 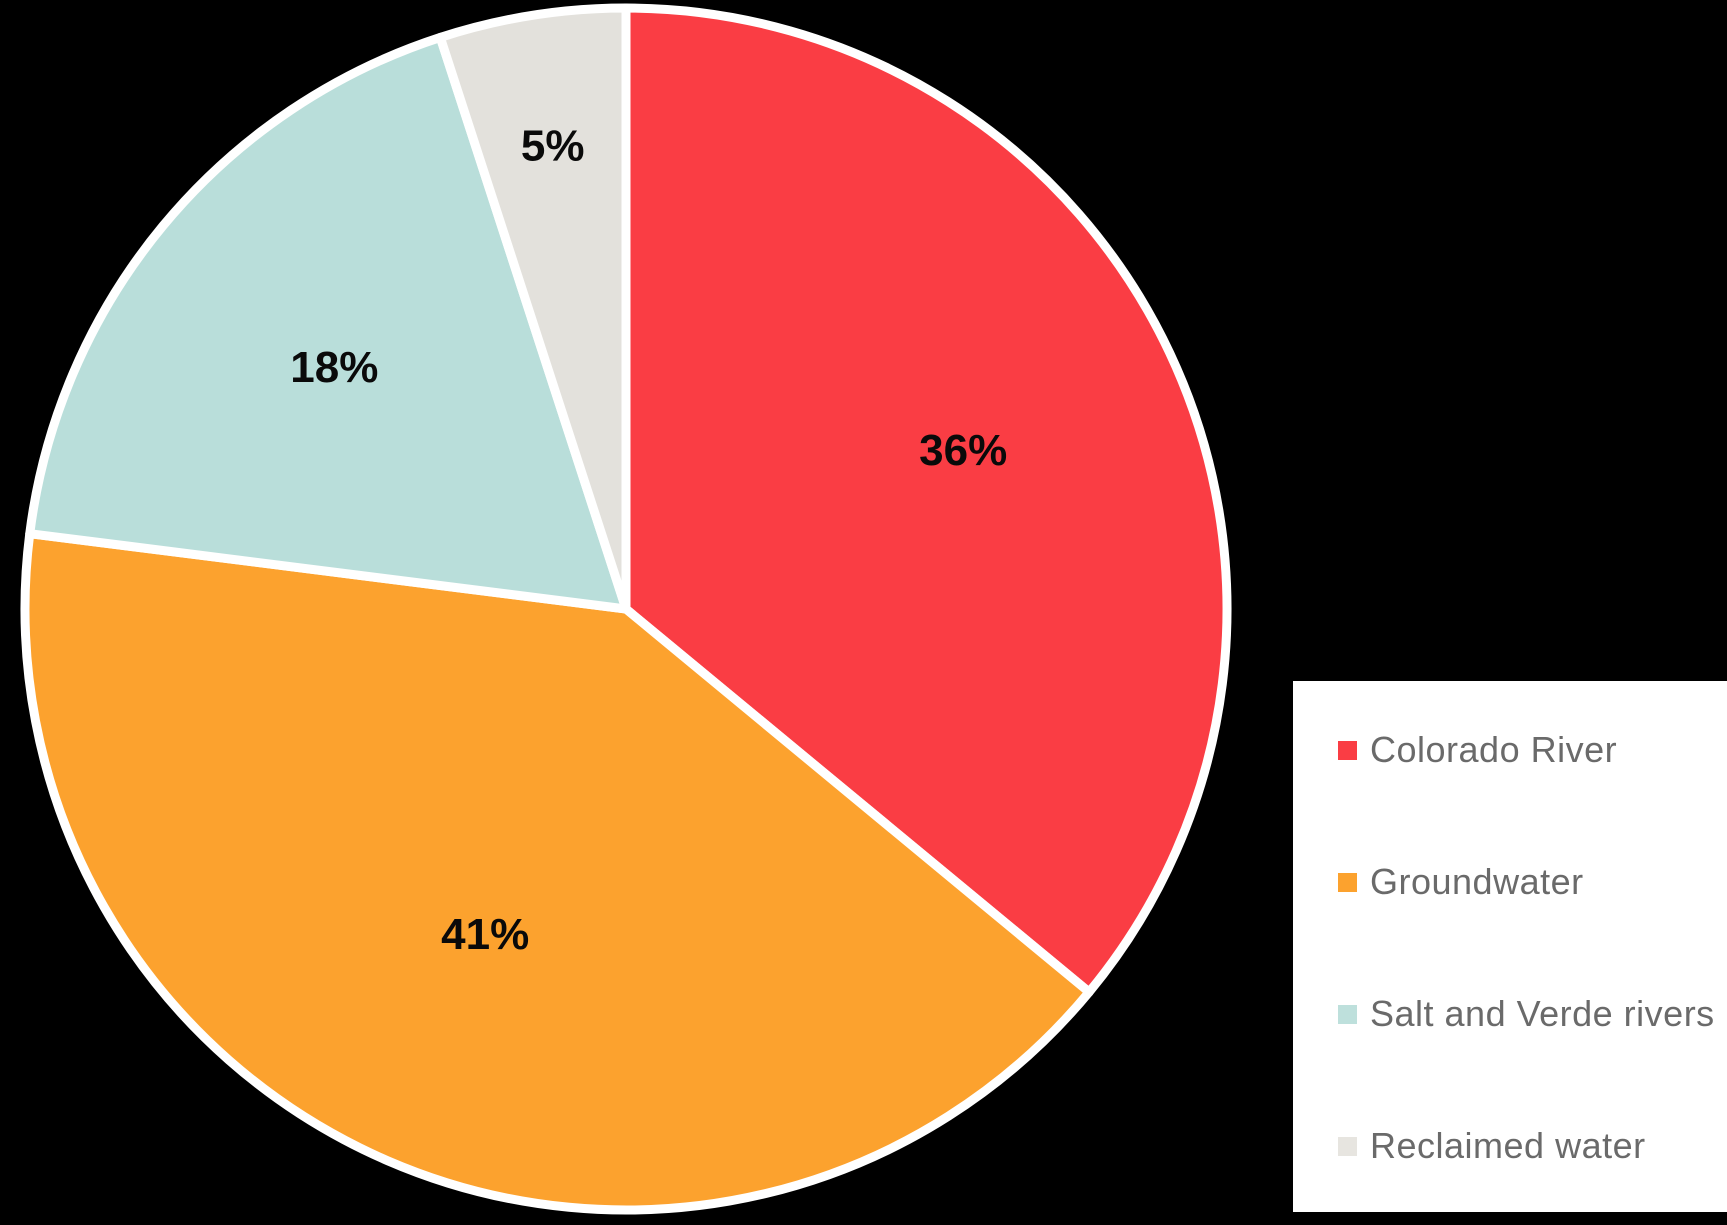 What do you see at coordinates (963, 450) in the screenshot?
I see `pie-slice-percent-label-colorado-river: 36%` at bounding box center [963, 450].